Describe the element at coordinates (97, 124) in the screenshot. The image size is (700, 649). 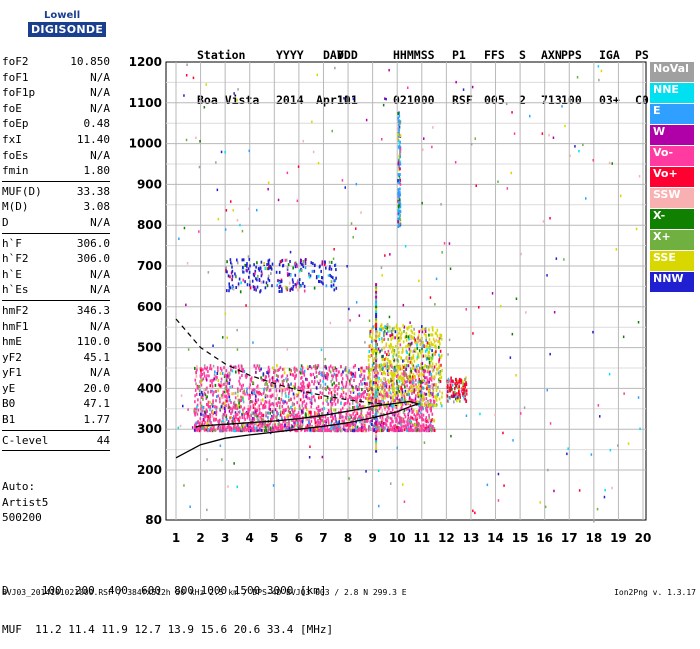
I see `param-value: 0.48` at that location.